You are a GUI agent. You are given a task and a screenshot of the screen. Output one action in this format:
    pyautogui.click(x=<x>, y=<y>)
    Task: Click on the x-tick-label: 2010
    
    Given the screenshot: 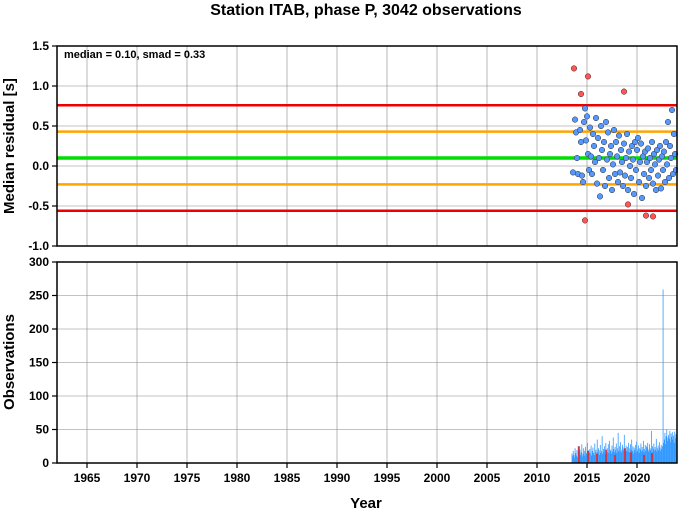 What is the action you would take?
    pyautogui.click(x=537, y=478)
    